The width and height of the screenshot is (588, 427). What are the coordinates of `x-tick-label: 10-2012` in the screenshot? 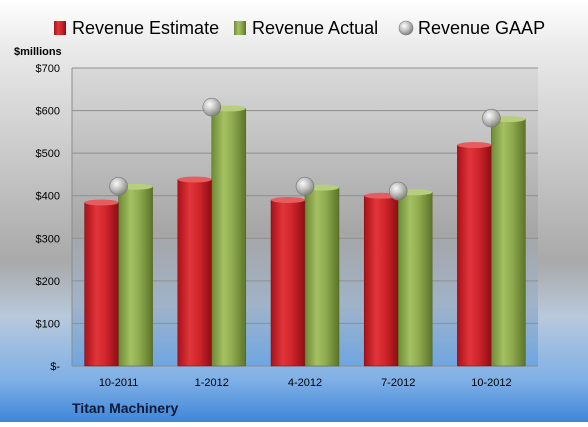 It's located at (491, 383).